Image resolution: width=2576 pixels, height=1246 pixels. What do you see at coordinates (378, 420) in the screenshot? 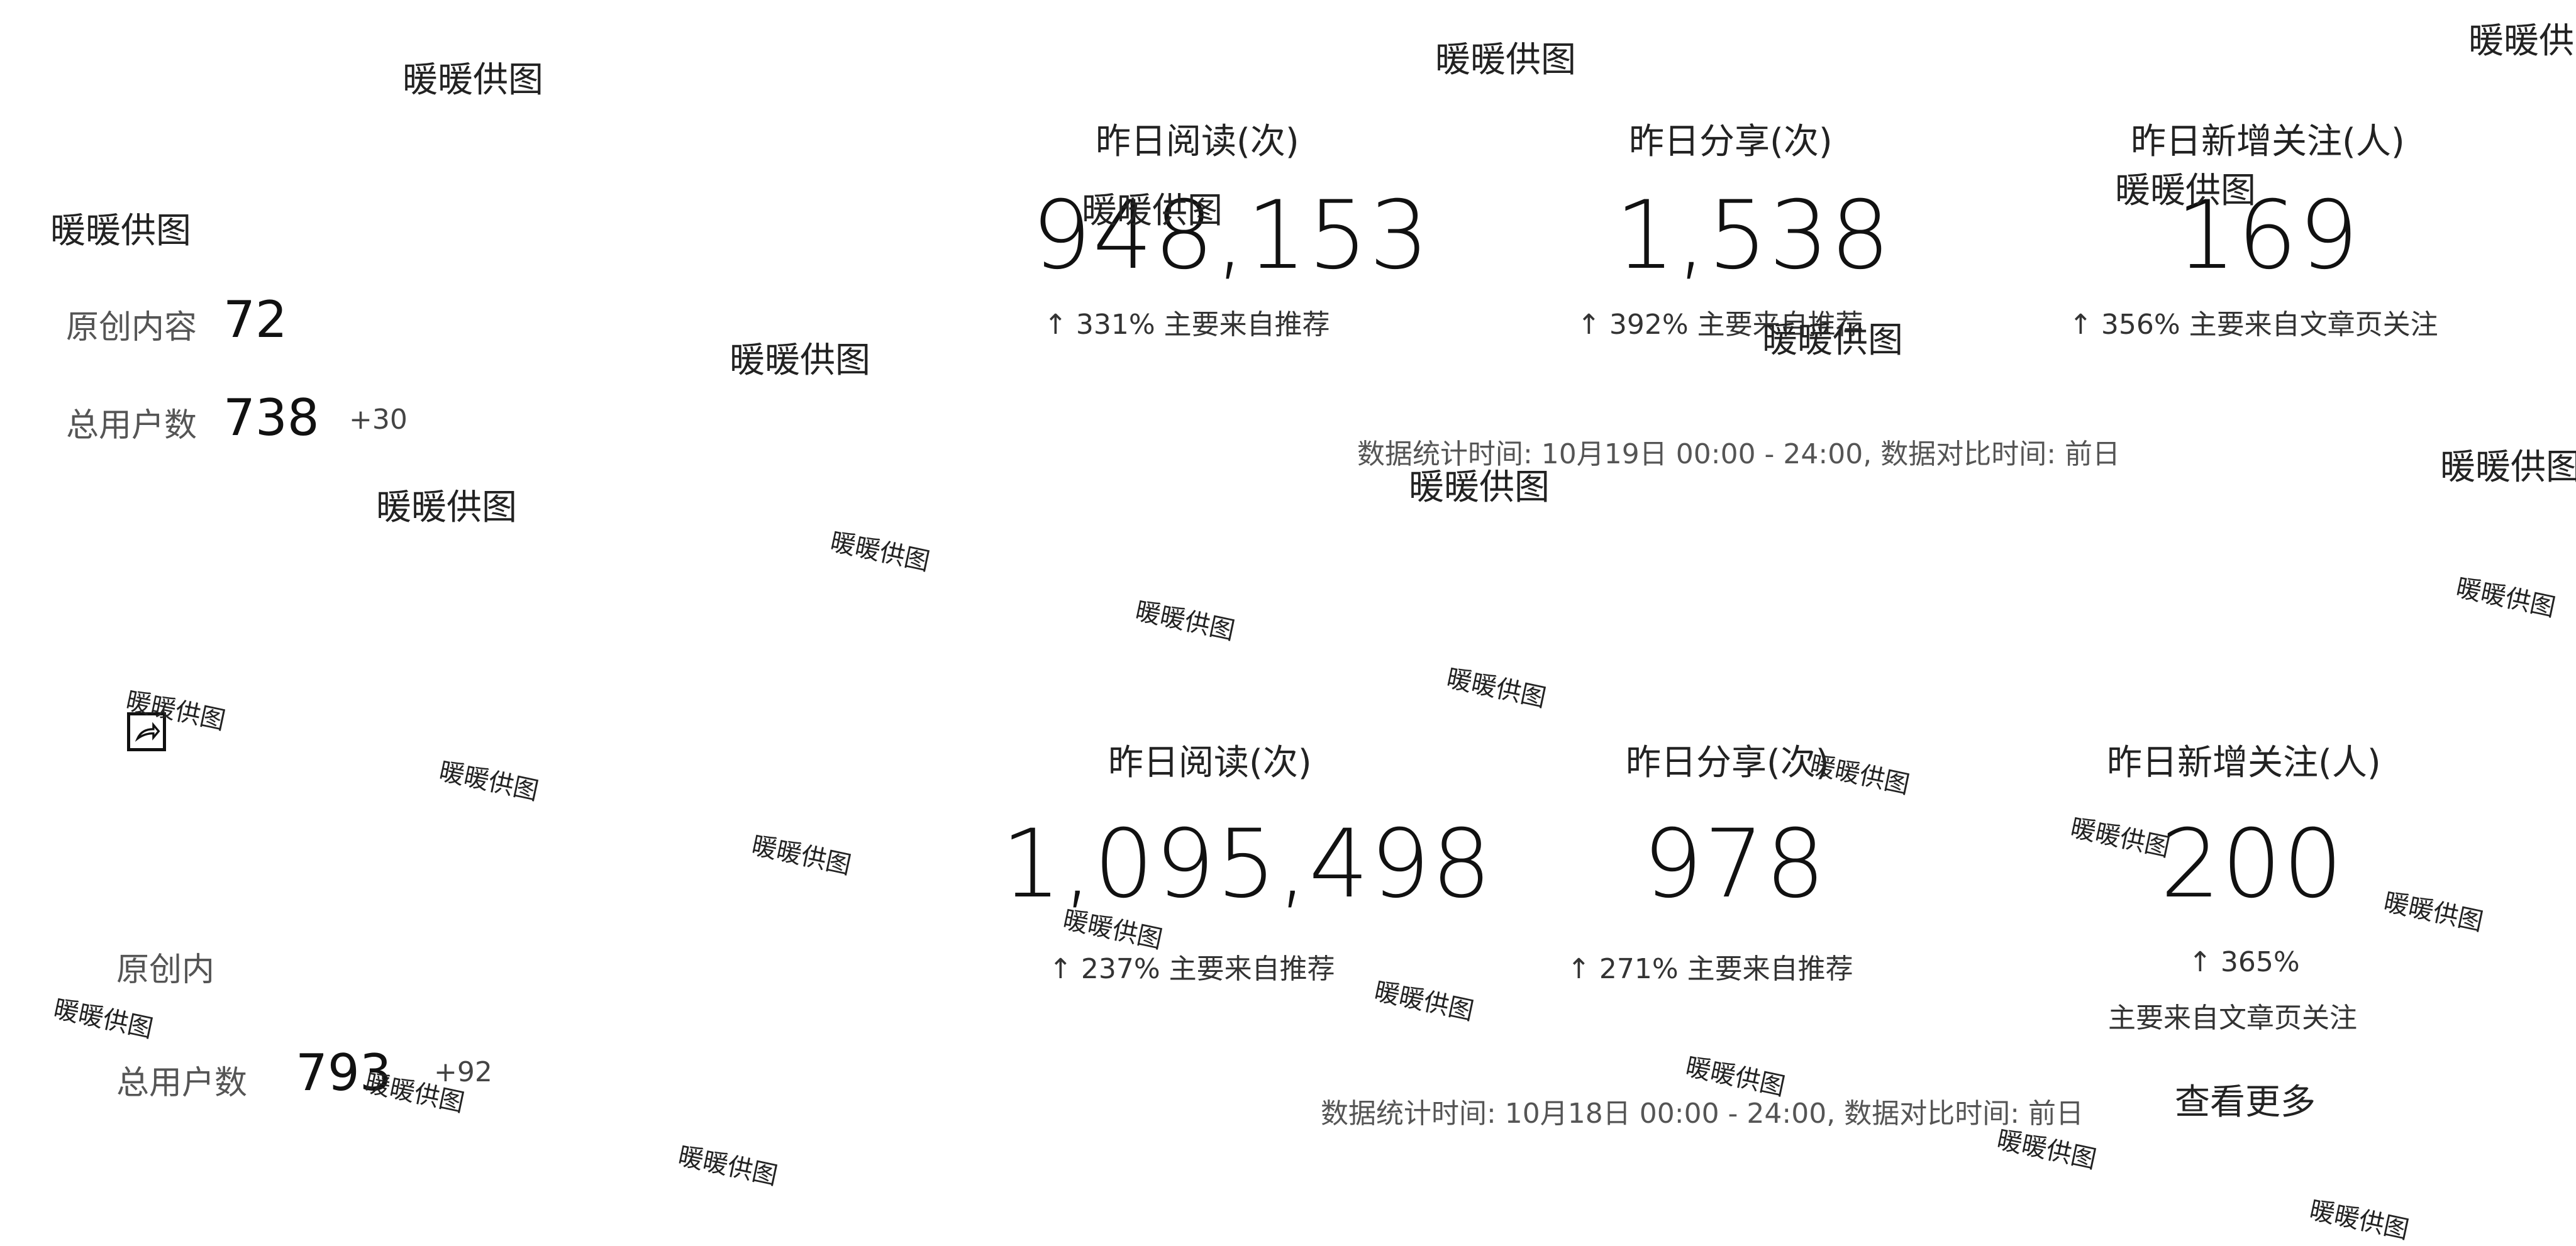
I see `total-users-delta: +30` at bounding box center [378, 420].